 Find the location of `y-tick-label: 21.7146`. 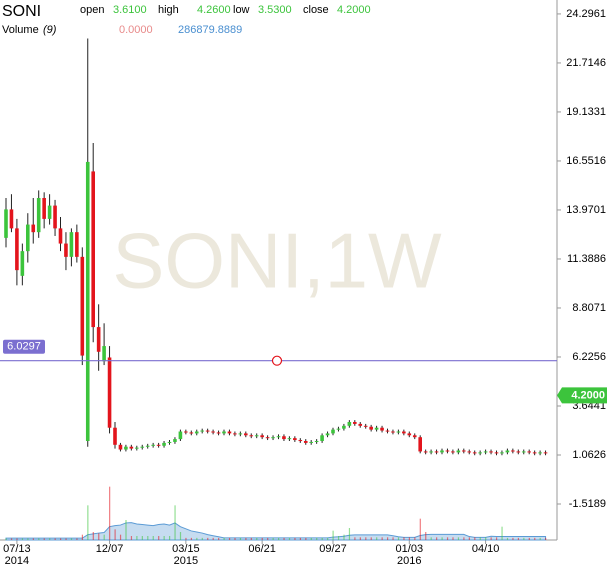

y-tick-label: 21.7146 is located at coordinates (586, 63).